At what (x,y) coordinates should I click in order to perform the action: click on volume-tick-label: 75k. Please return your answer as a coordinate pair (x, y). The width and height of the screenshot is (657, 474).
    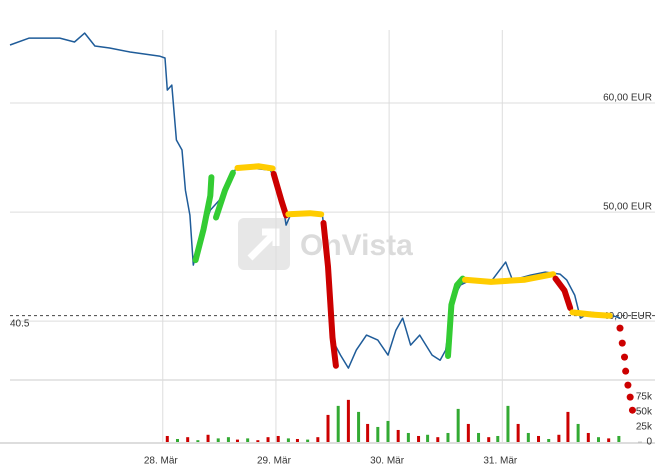
    Looking at the image, I should click on (644, 396).